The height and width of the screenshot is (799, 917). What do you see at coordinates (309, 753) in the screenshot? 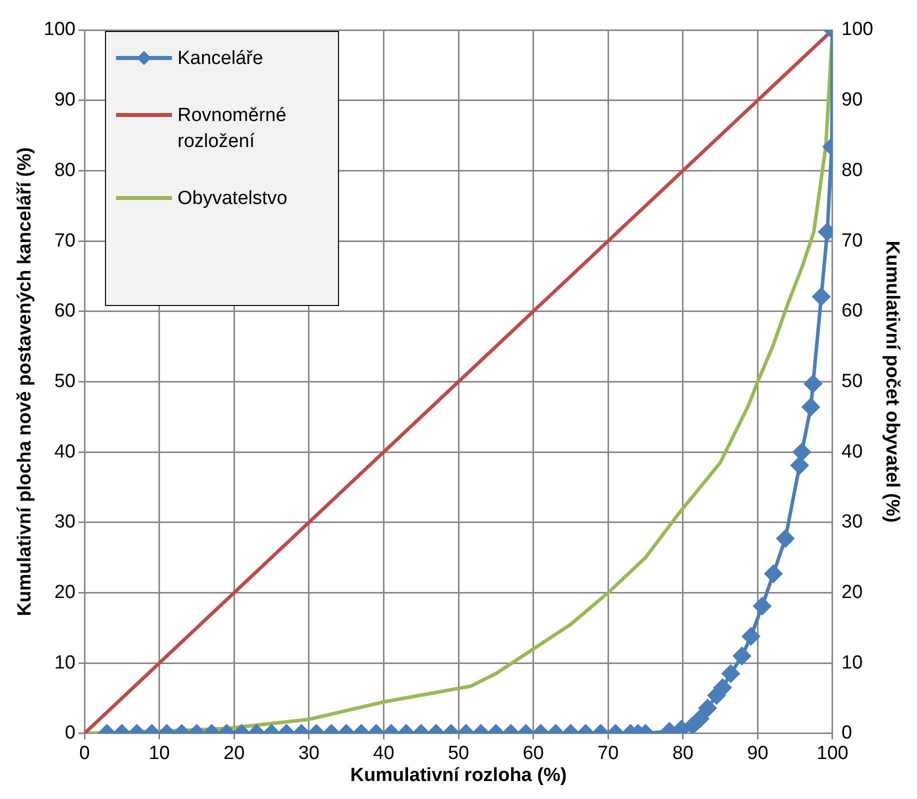
I see `x-tick-label: 30` at bounding box center [309, 753].